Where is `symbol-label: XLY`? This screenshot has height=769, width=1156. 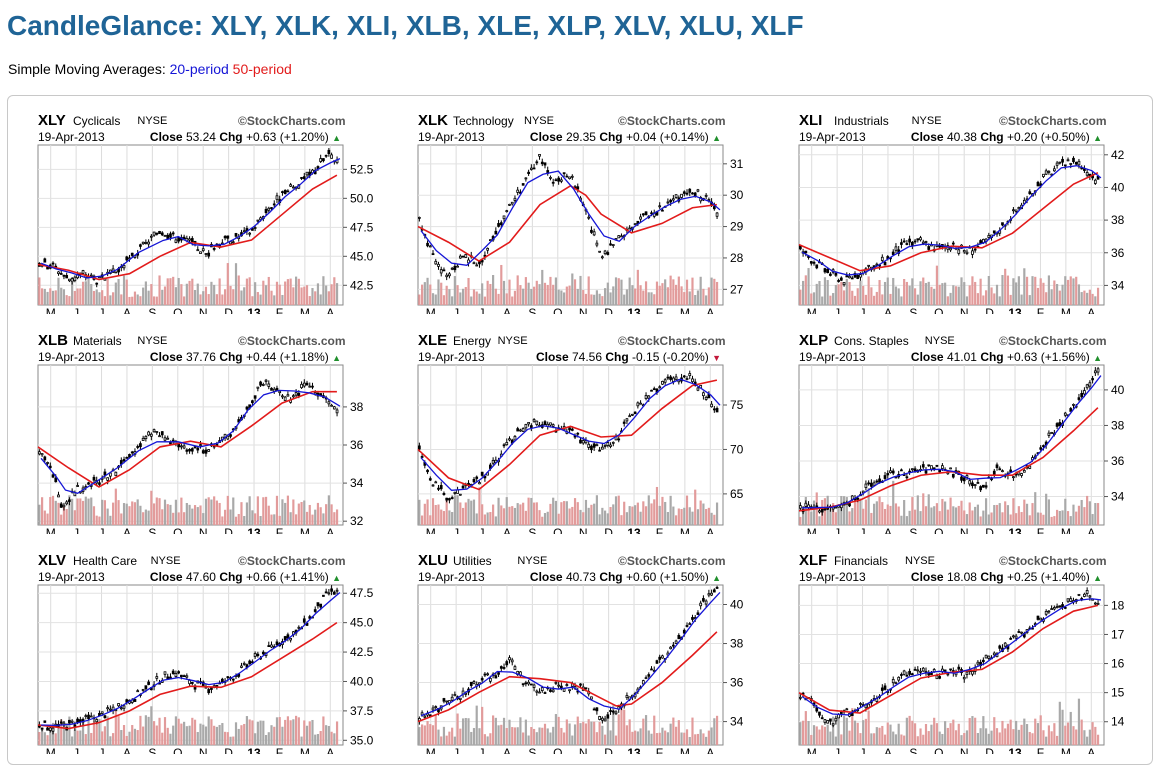 symbol-label: XLY is located at coordinates (52, 120).